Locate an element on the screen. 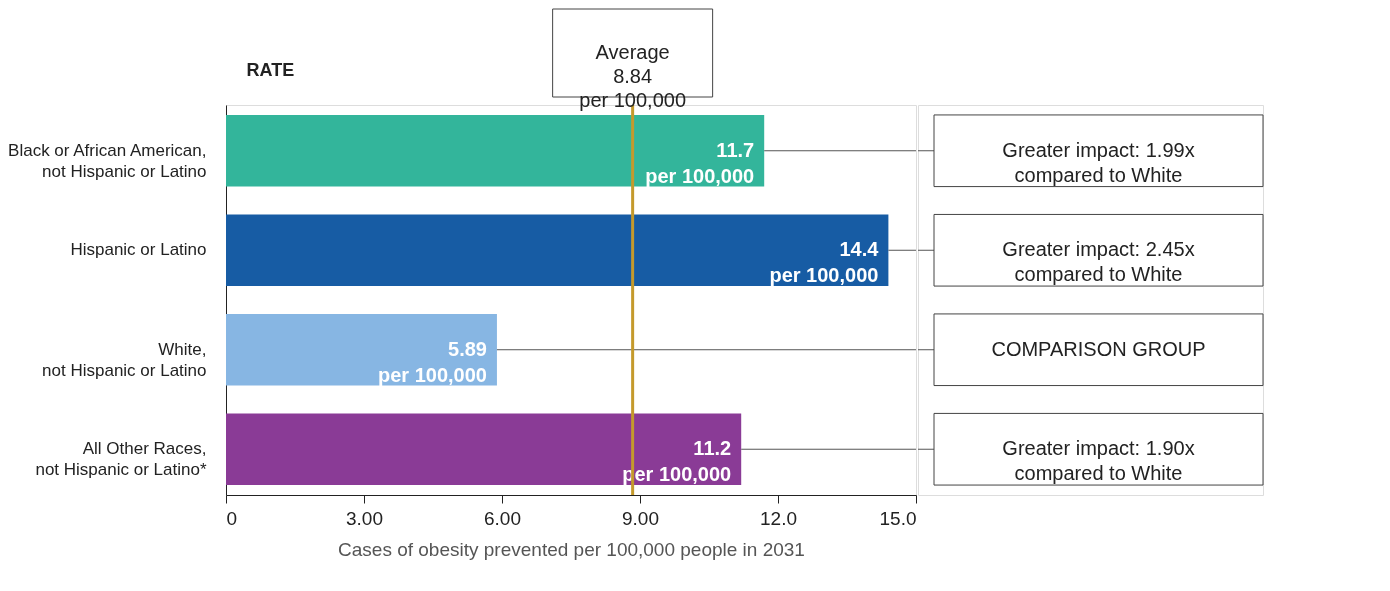 Image resolution: width=1390 pixels, height=591 pixels. text: Greater impact: 2.45x compared to White is located at coordinates (1098, 262).